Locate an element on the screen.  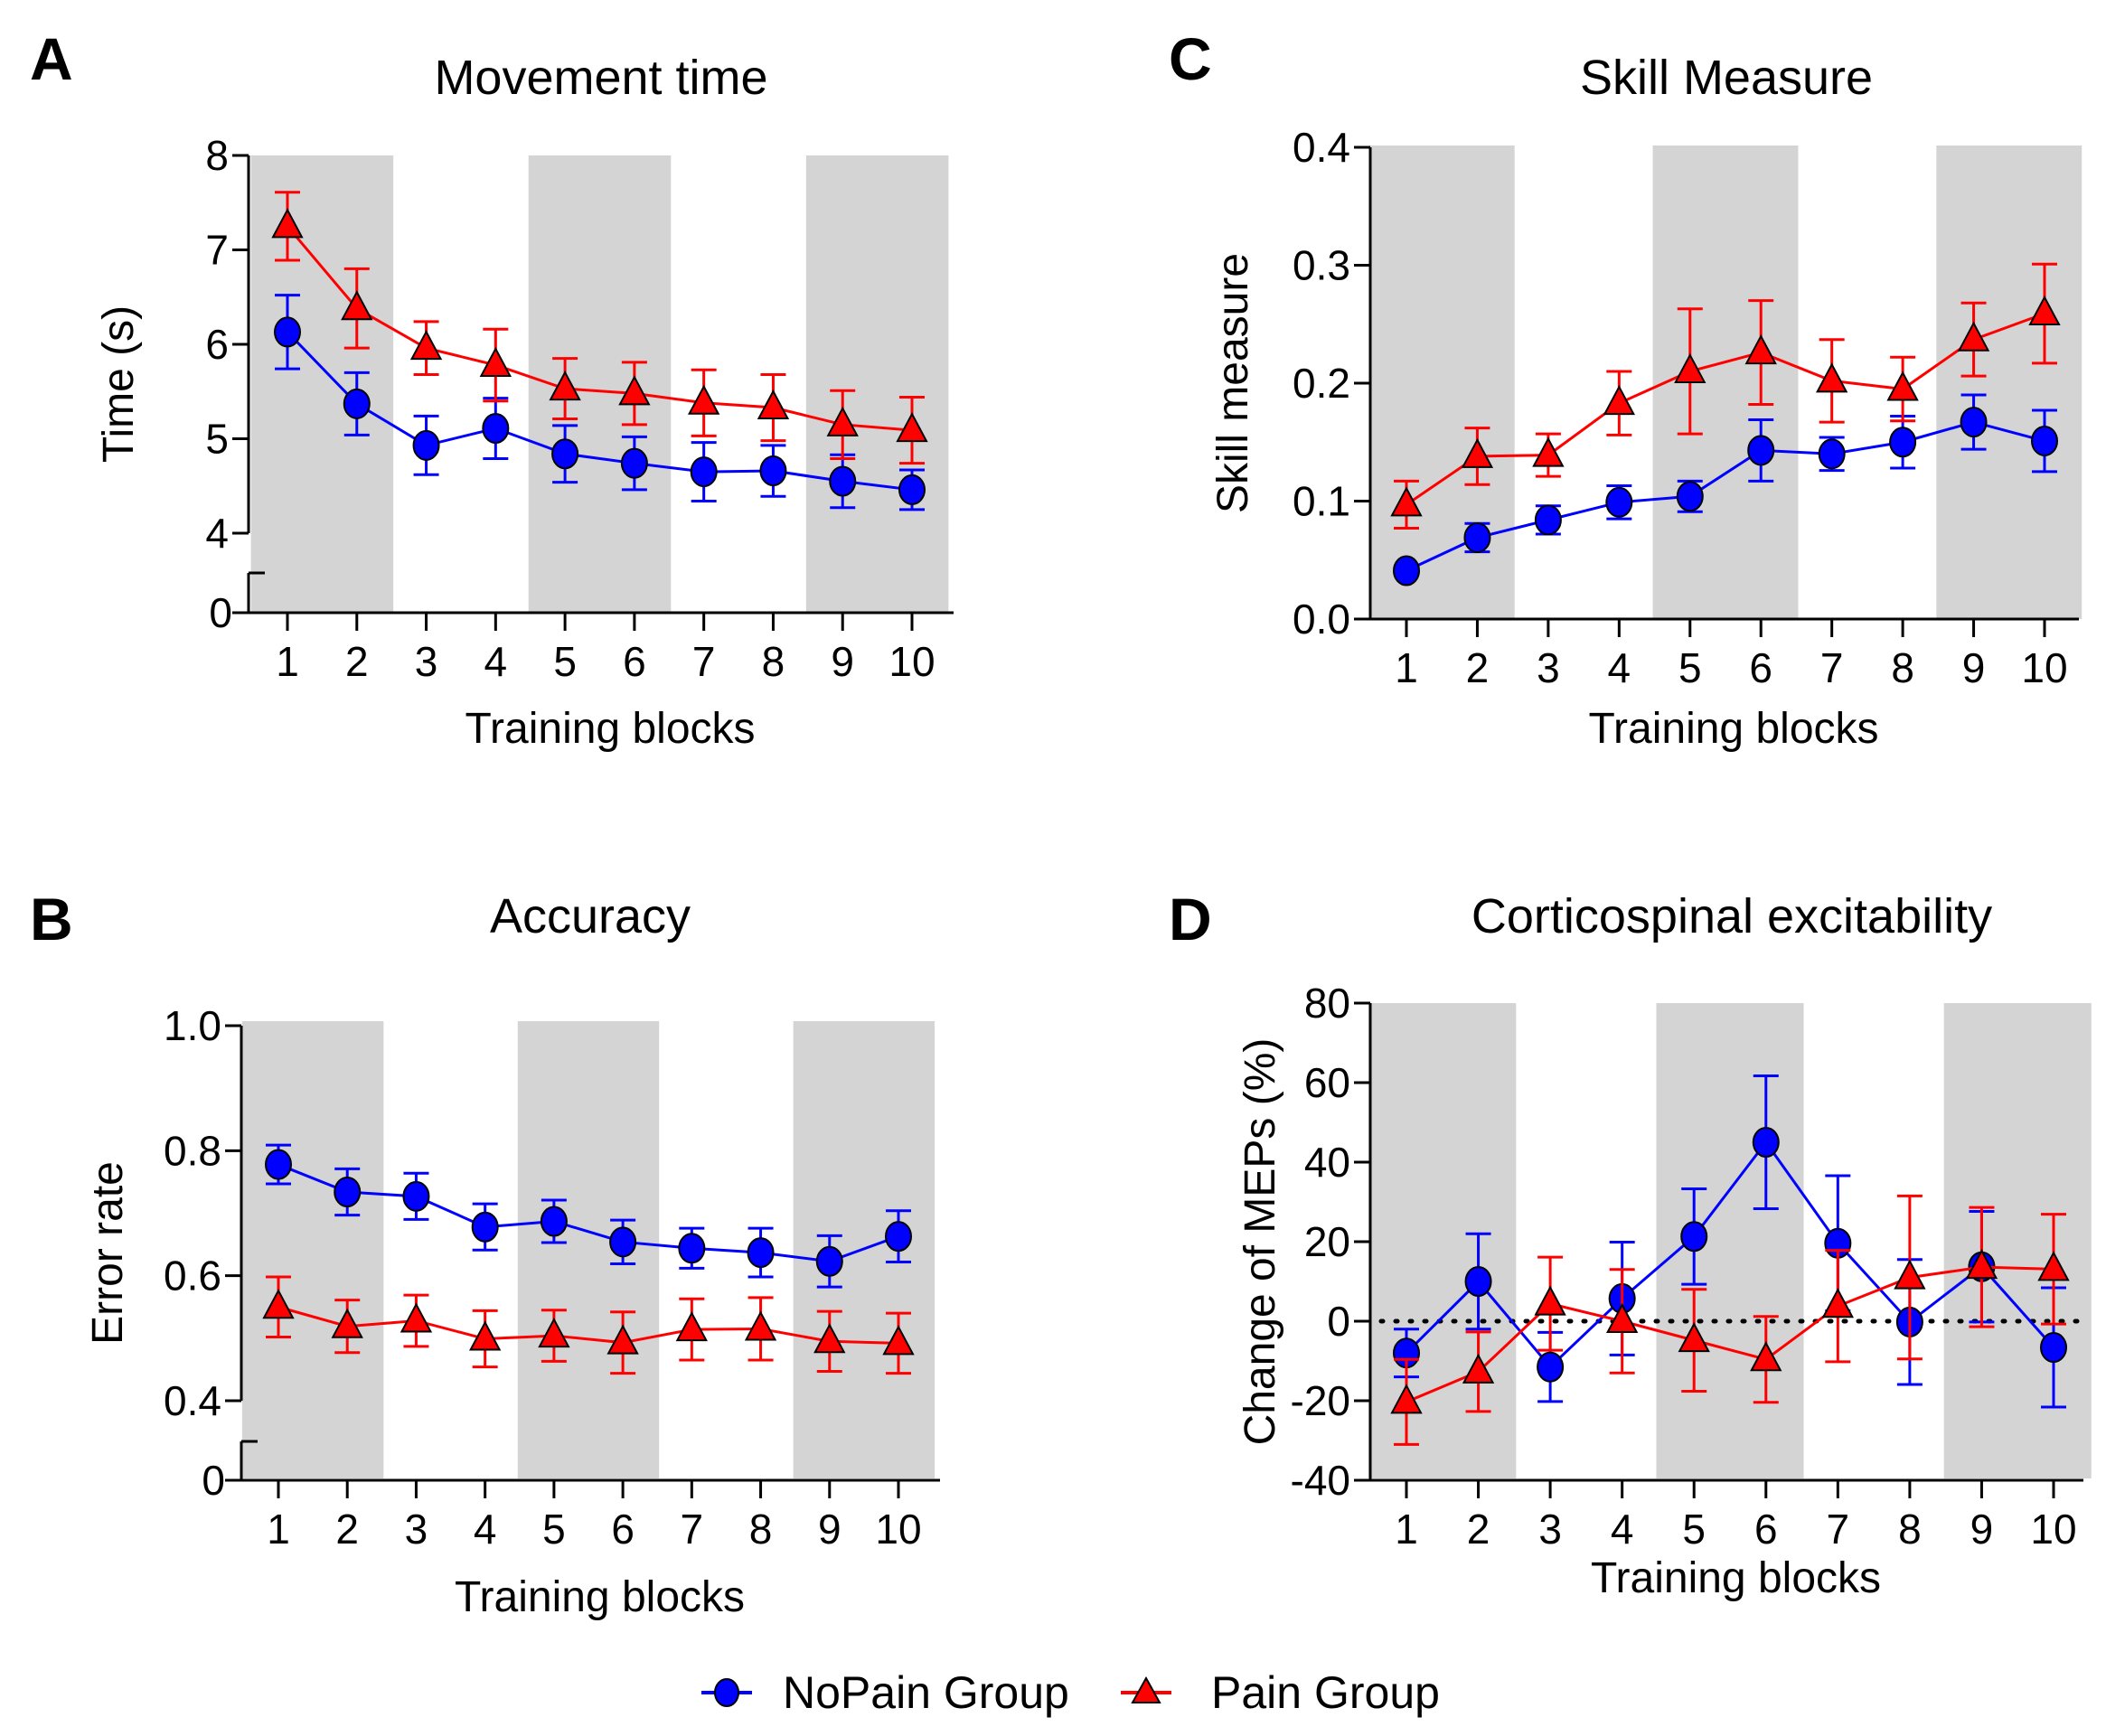
chart-title: Movement time is located at coordinates (600, 78).